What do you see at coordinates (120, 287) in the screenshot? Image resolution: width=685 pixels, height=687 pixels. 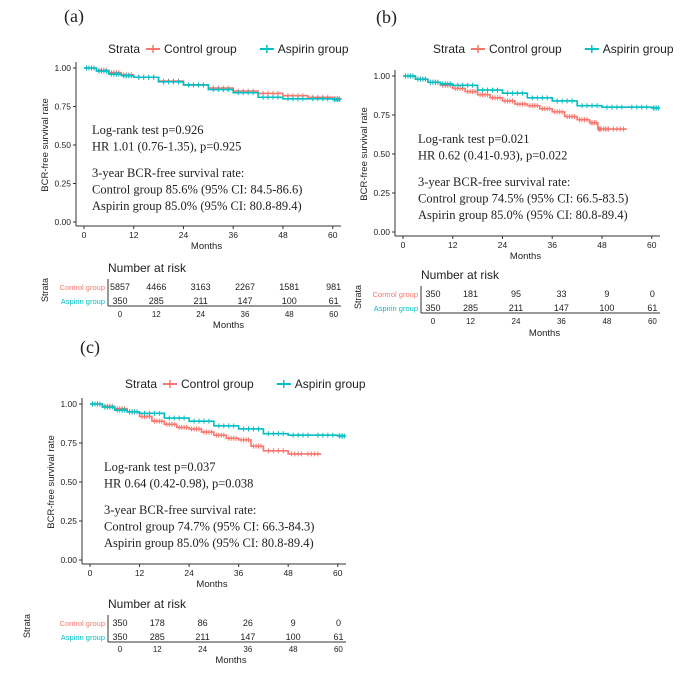 I see `risk-value: 5857` at bounding box center [120, 287].